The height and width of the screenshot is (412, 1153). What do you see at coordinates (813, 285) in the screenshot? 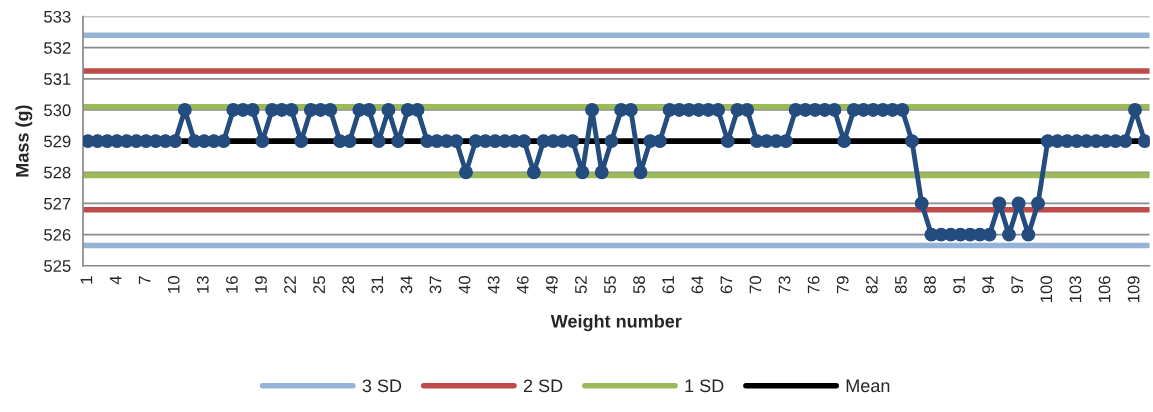
I see `x-tick-label: 76` at bounding box center [813, 285].